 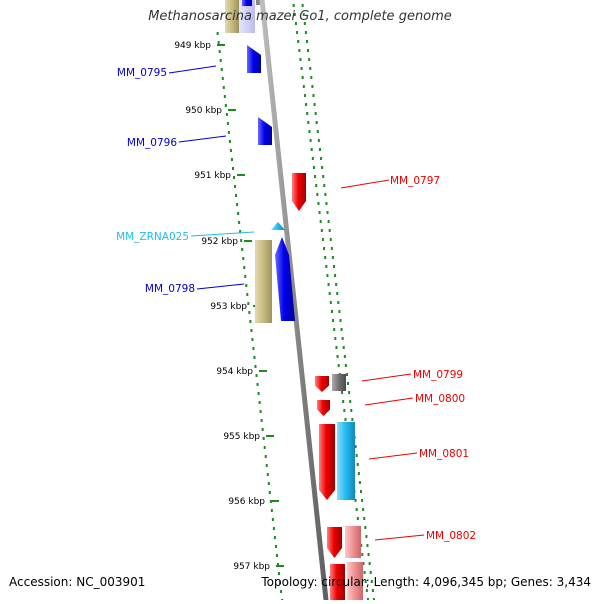 What do you see at coordinates (170, 289) in the screenshot?
I see `gene-label: MM_0798` at bounding box center [170, 289].